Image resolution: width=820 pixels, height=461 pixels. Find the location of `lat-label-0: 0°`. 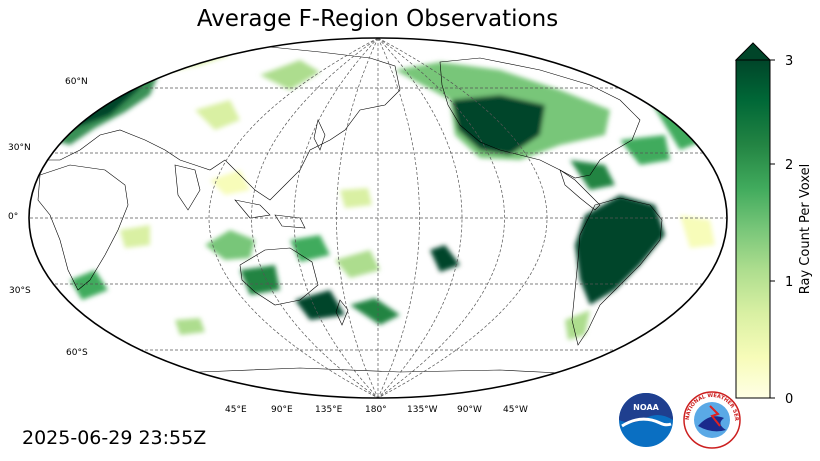

lat-label-0: 0° is located at coordinates (13, 217).